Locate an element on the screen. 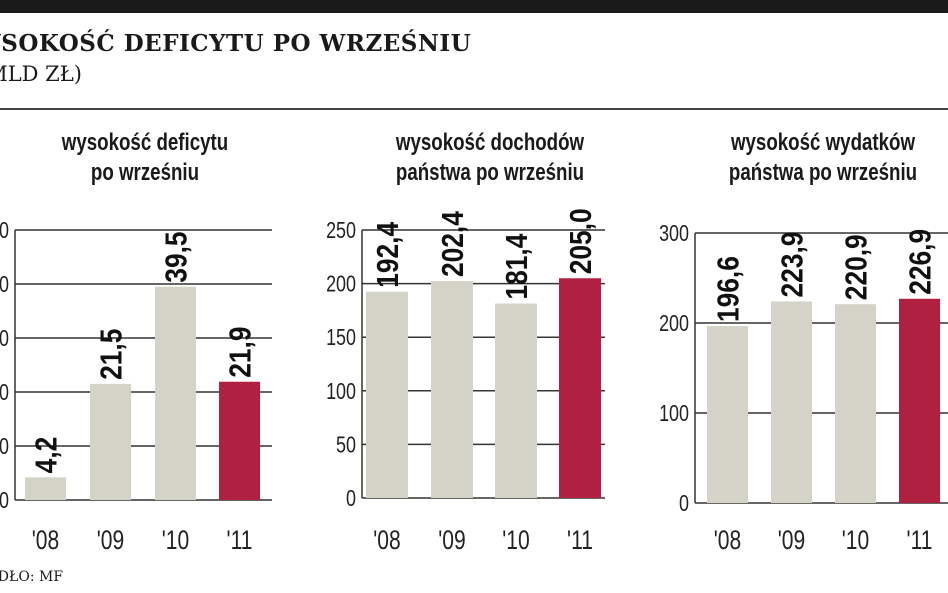 This screenshot has height=593, width=948. unit-label: (MLD ZŁ) is located at coordinates (41, 74).